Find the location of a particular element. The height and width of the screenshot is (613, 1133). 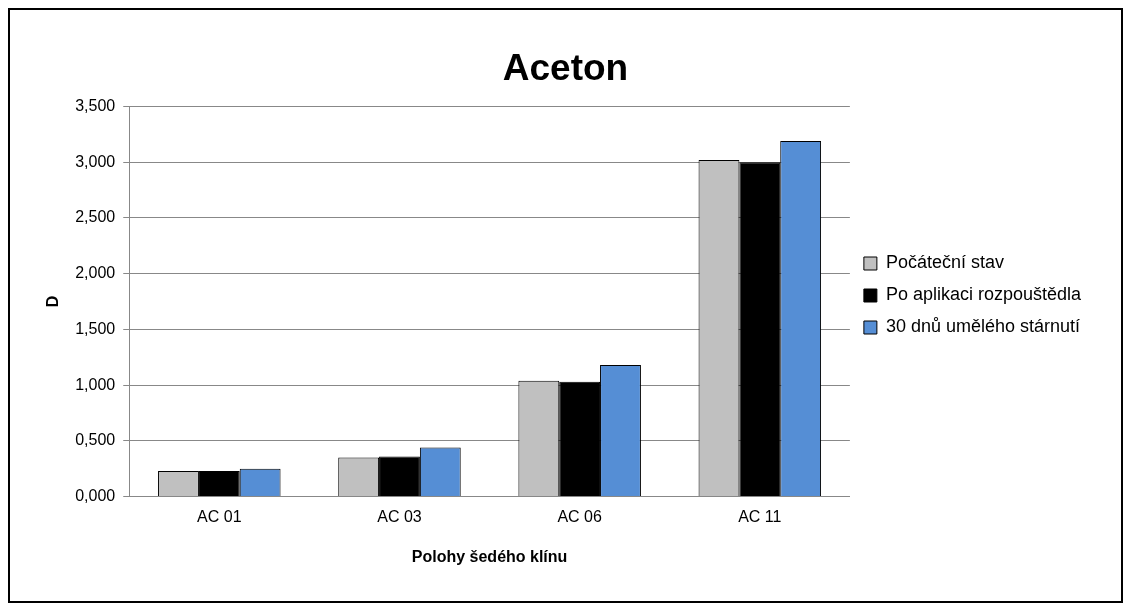

legend-label: Počáteční stav is located at coordinates (944, 262).